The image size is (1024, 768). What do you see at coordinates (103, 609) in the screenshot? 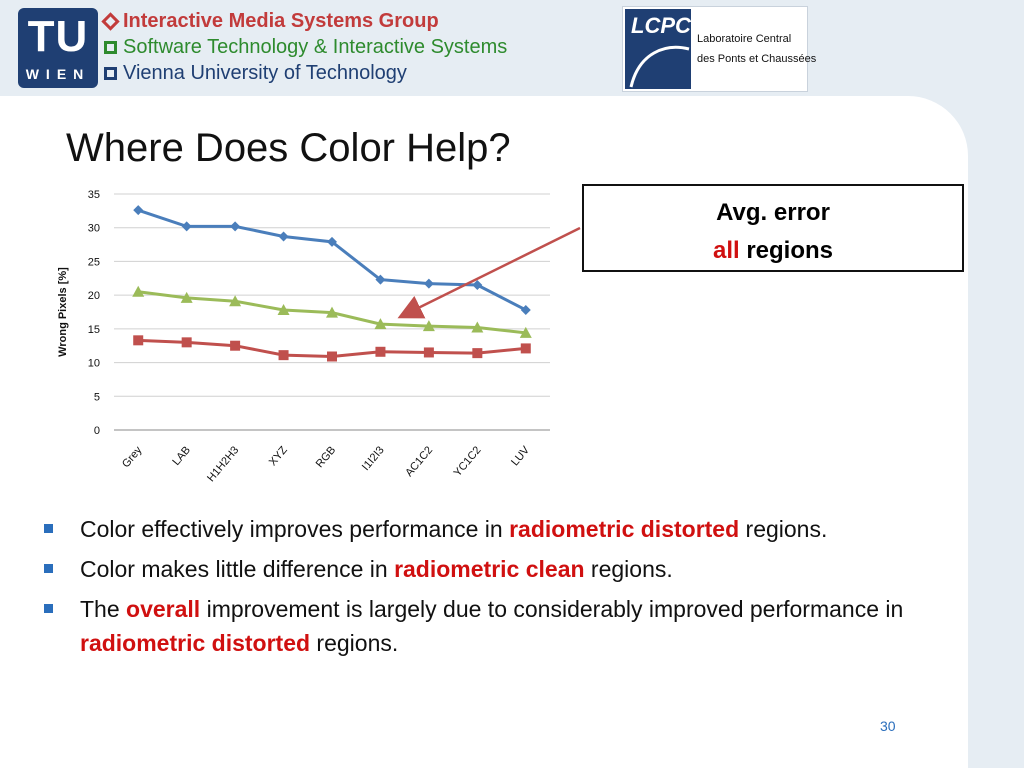
I see `bullet-text: The` at bounding box center [103, 609].